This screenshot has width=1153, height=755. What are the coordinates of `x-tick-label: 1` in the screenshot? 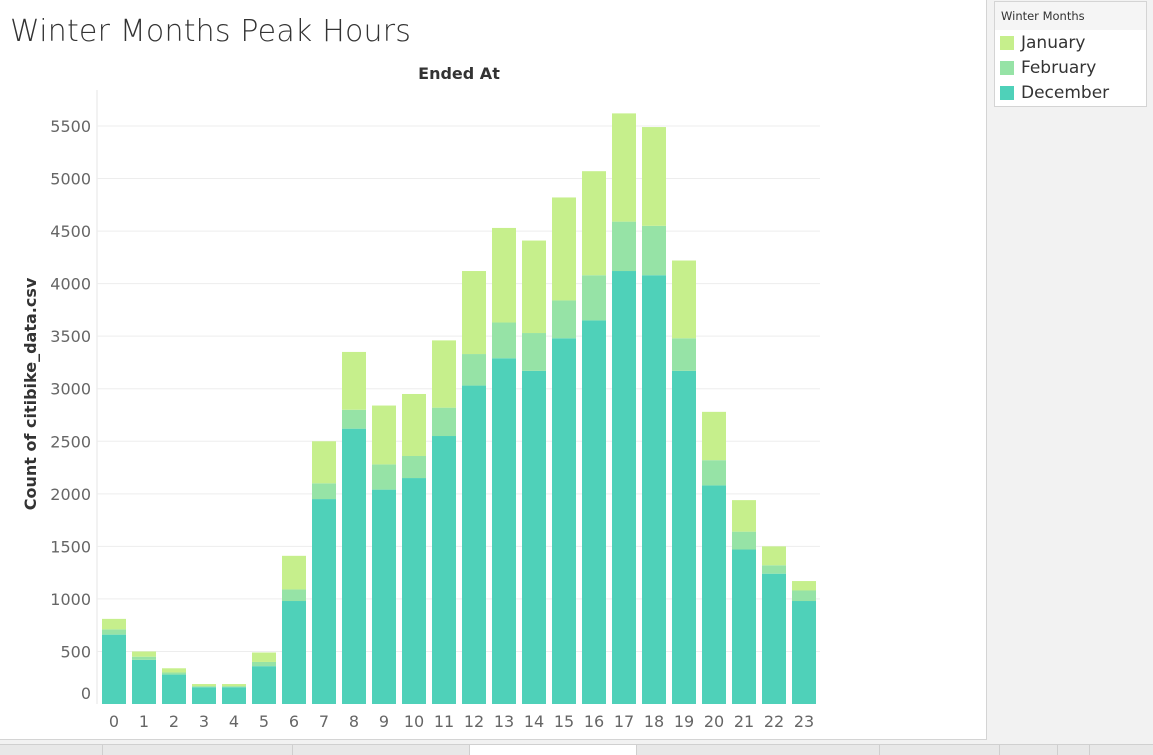 It's located at (144, 721).